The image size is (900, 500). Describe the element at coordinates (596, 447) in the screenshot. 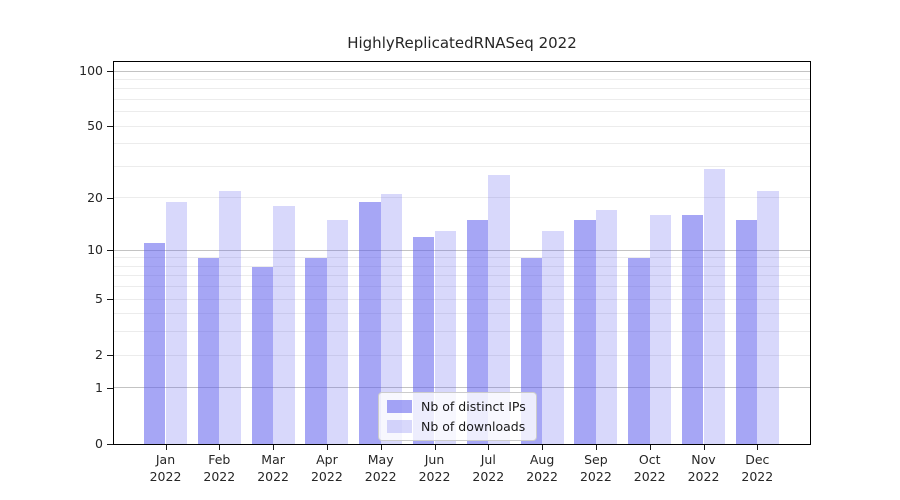

I see `x-tick-sep-2022` at that location.